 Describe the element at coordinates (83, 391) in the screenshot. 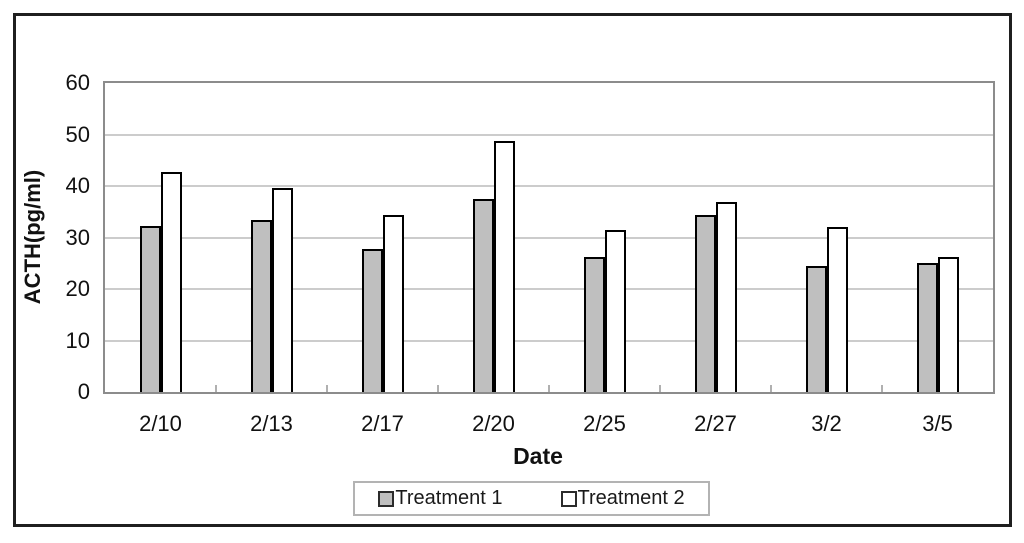

I see `y-tick-label: 0` at that location.